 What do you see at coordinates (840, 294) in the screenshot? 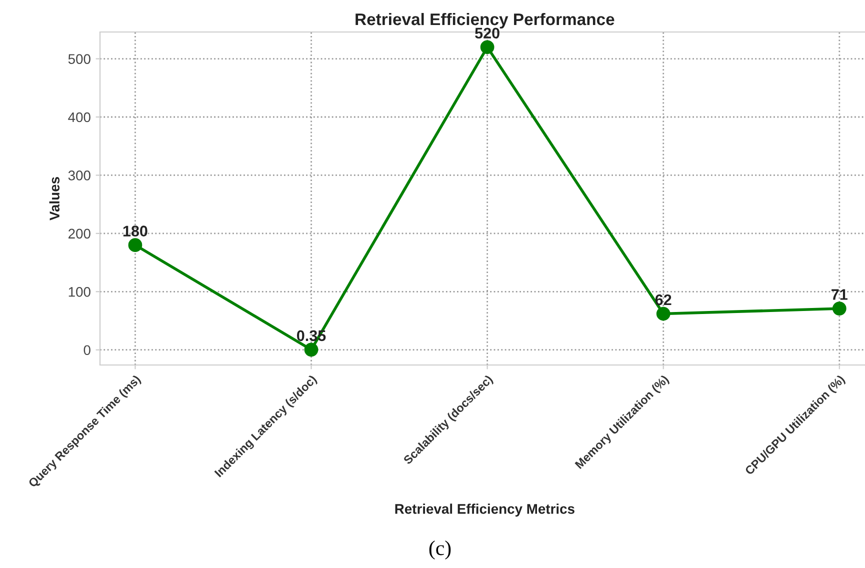
I see `data-label: 71` at bounding box center [840, 294].